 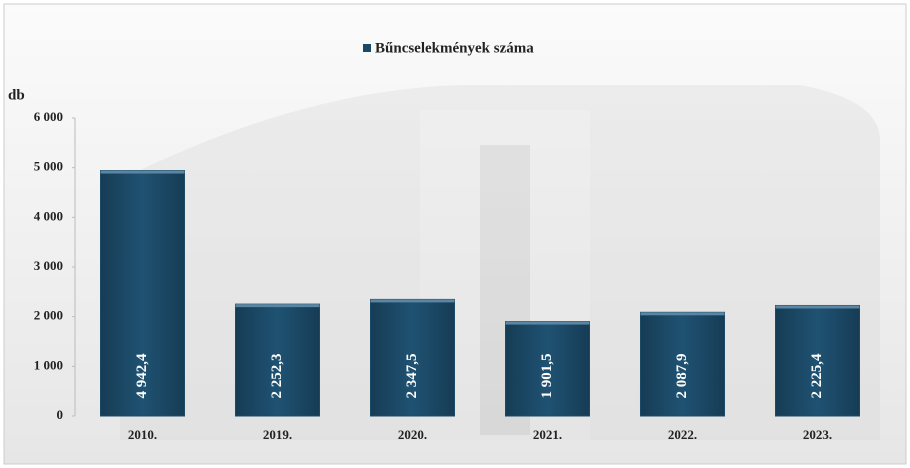 What do you see at coordinates (60, 414) in the screenshot?
I see `y-tick-label: 0` at bounding box center [60, 414].